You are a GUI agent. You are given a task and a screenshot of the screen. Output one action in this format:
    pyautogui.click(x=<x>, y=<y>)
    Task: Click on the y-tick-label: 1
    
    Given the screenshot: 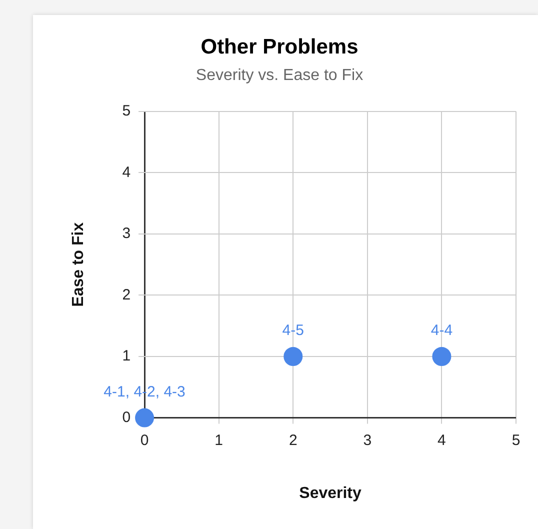 What is the action you would take?
    pyautogui.click(x=126, y=356)
    